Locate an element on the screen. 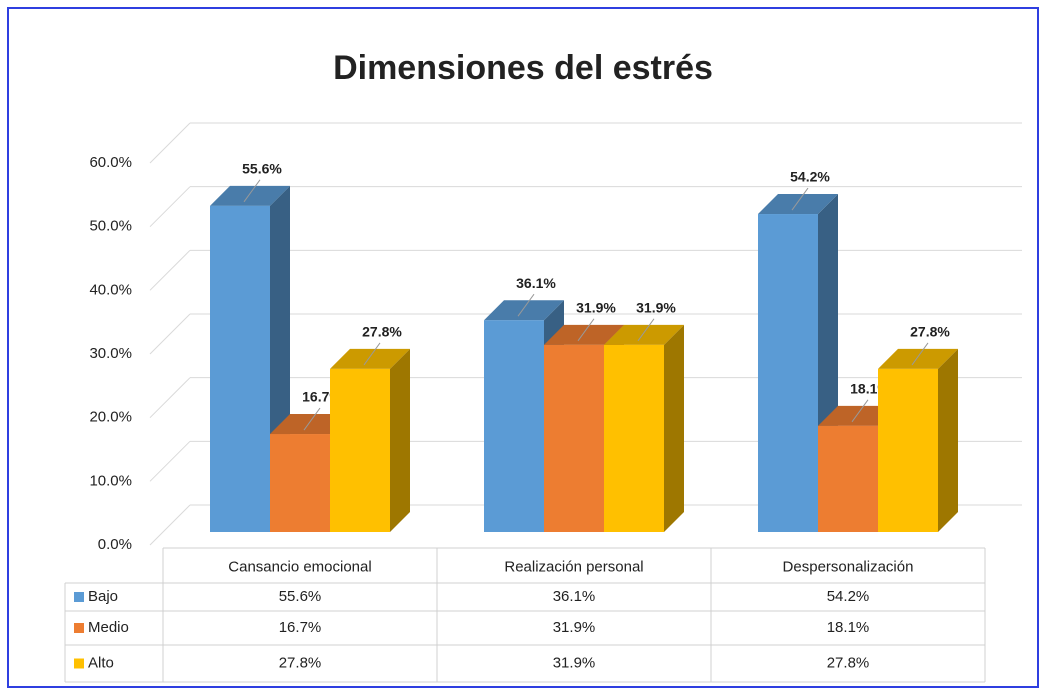 The image size is (1046, 695). legend-label: Bajo is located at coordinates (103, 596).